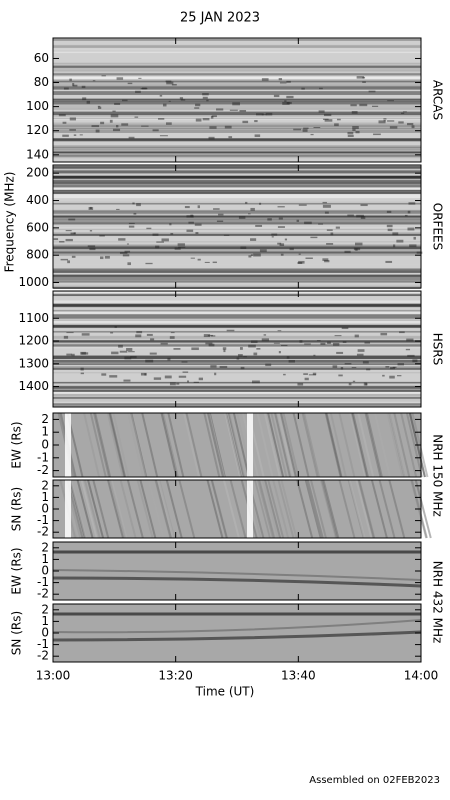 This screenshot has width=450, height=800. I want to click on y-tick-label: 60, so click(41, 58).